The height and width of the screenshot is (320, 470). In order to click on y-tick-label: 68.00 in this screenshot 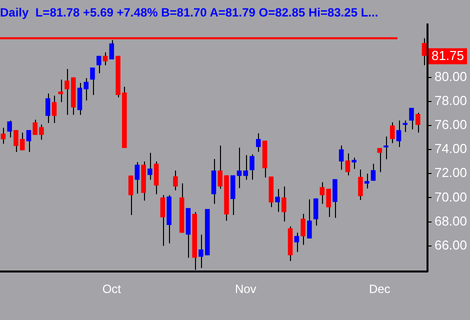, I will do `click(451, 220)`.